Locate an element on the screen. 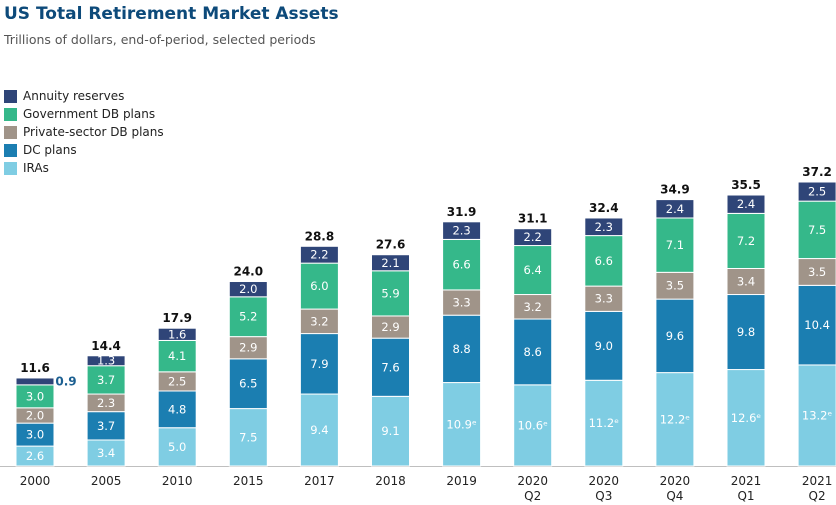  x-tick-label: 2005 is located at coordinates (106, 481).